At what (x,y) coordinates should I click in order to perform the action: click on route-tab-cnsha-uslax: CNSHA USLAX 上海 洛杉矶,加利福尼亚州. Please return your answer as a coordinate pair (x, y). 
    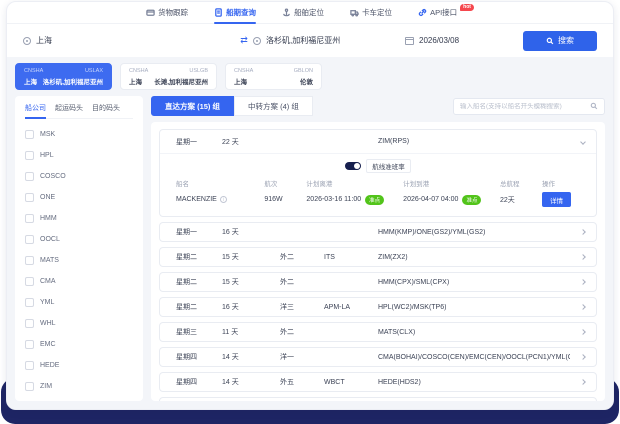
    Looking at the image, I should click on (63, 76).